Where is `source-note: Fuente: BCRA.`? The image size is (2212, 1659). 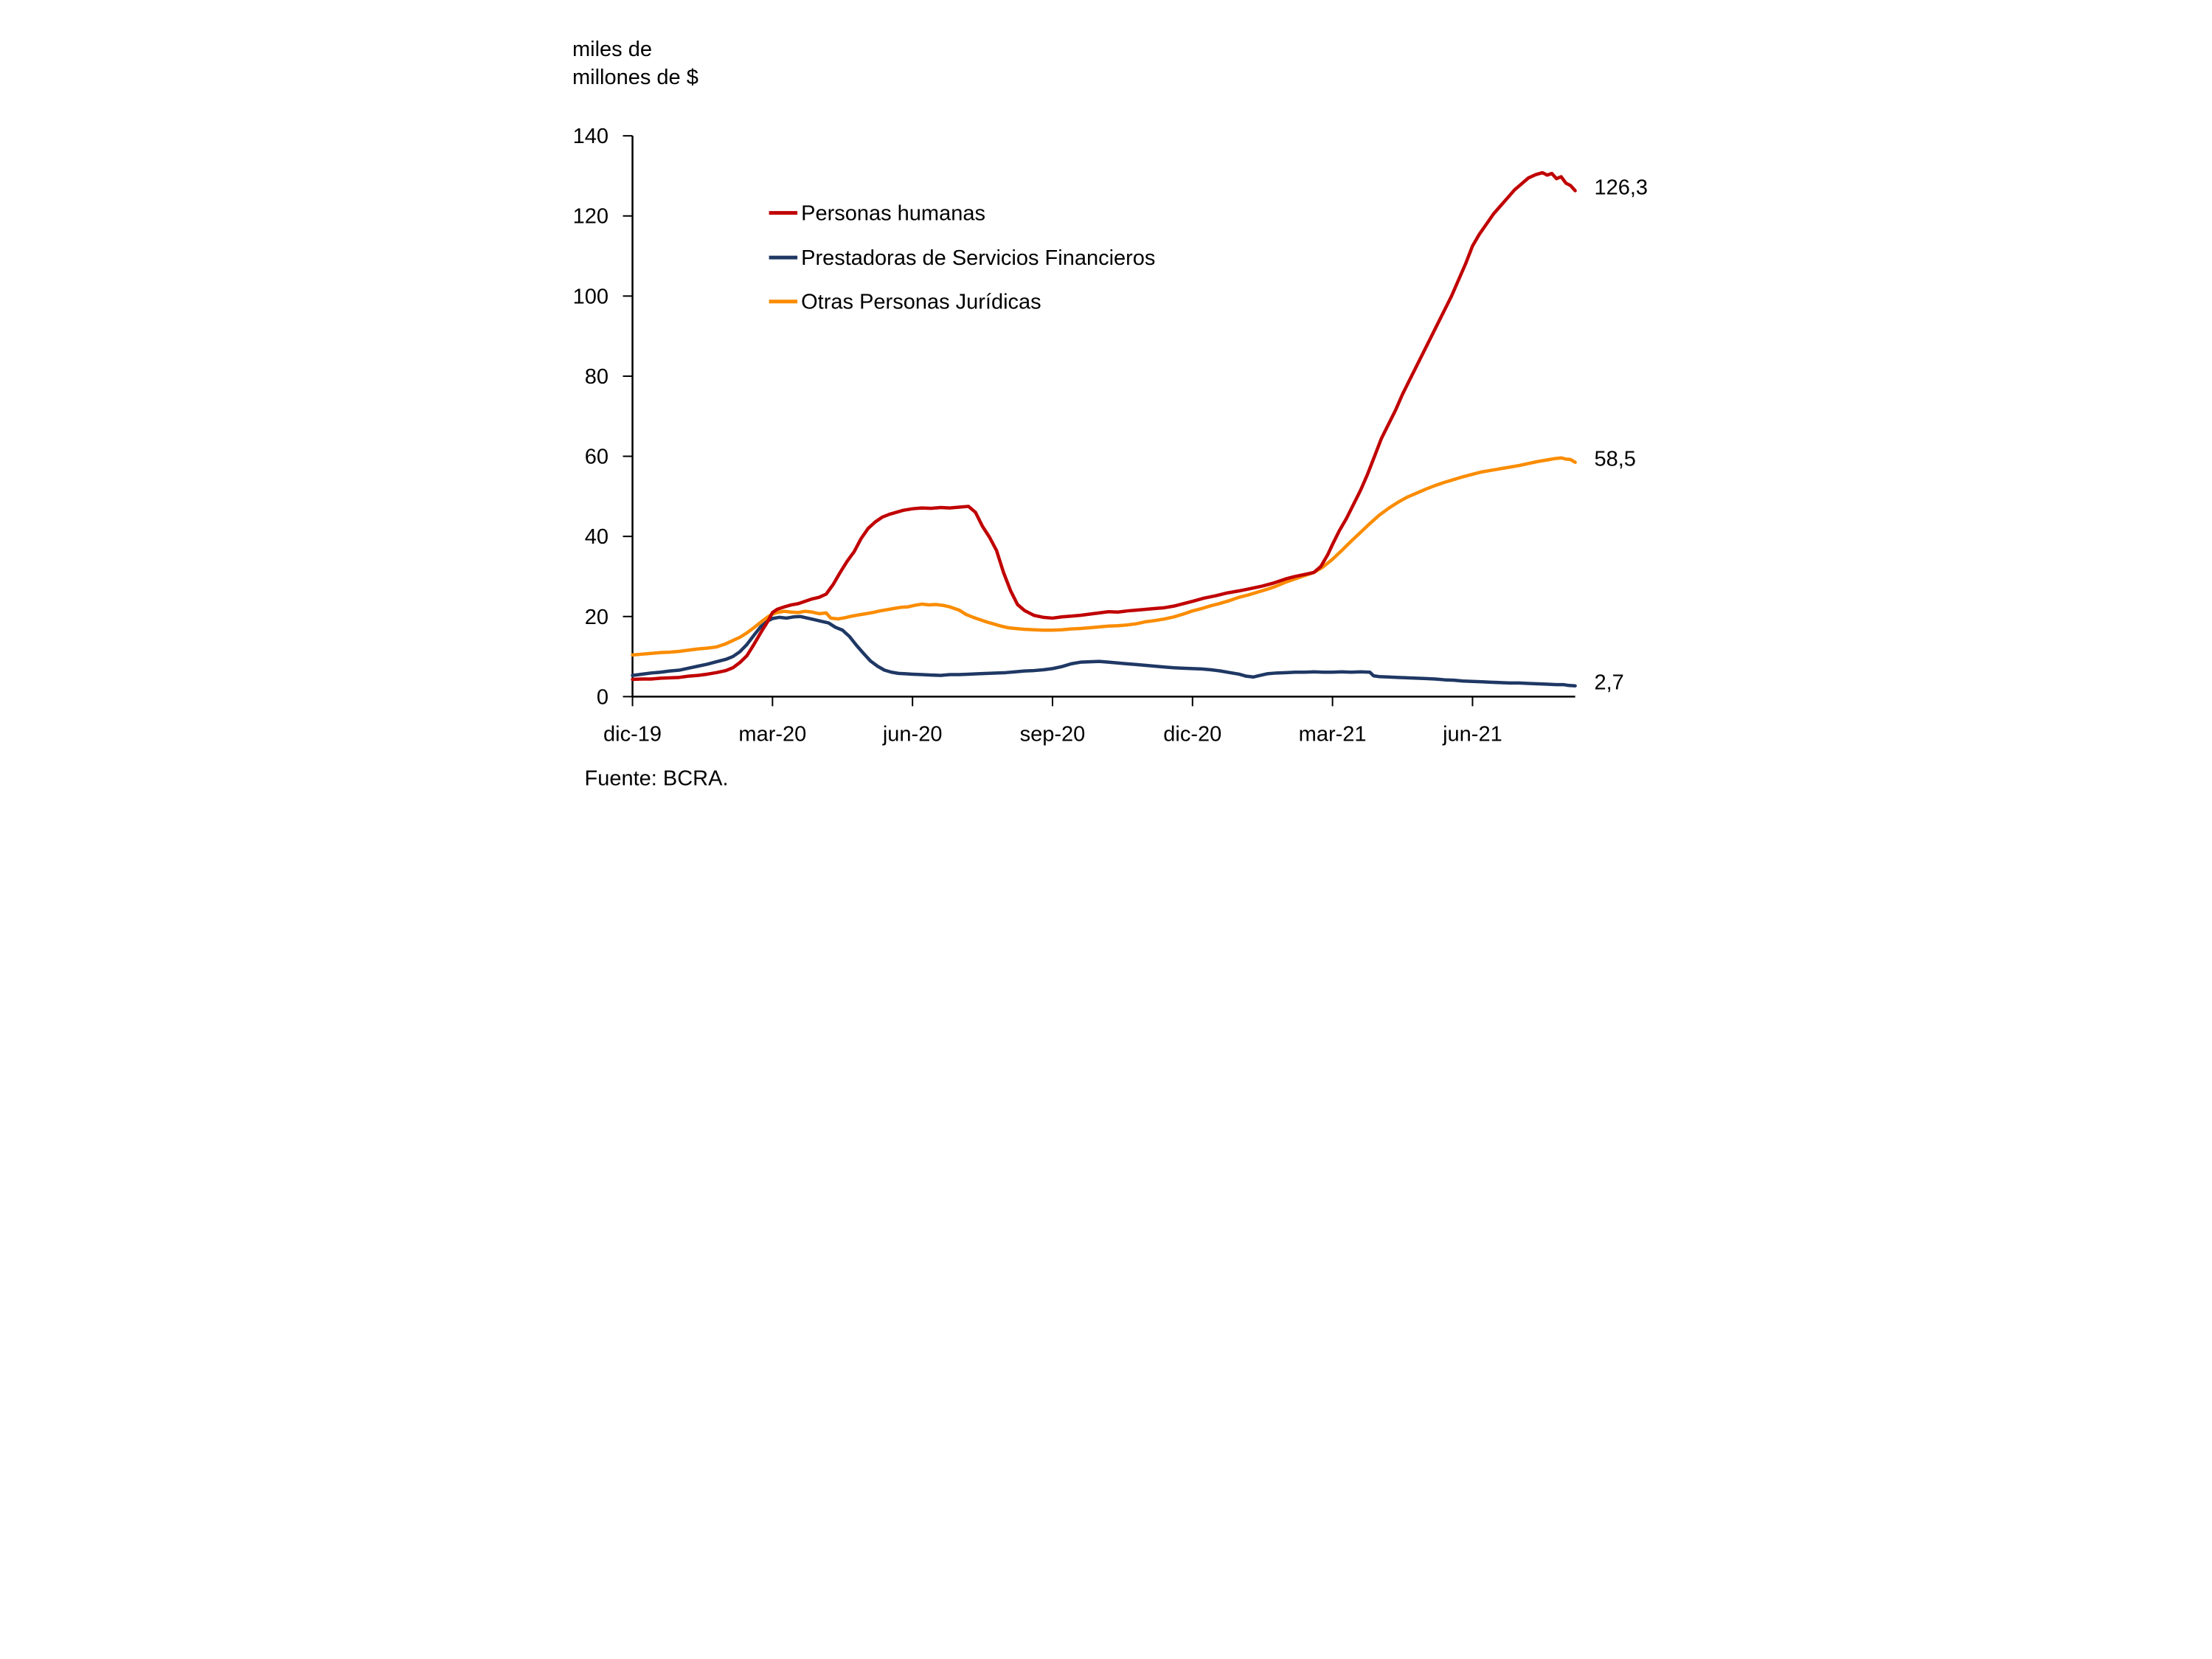 source-note: Fuente: BCRA. is located at coordinates (656, 778).